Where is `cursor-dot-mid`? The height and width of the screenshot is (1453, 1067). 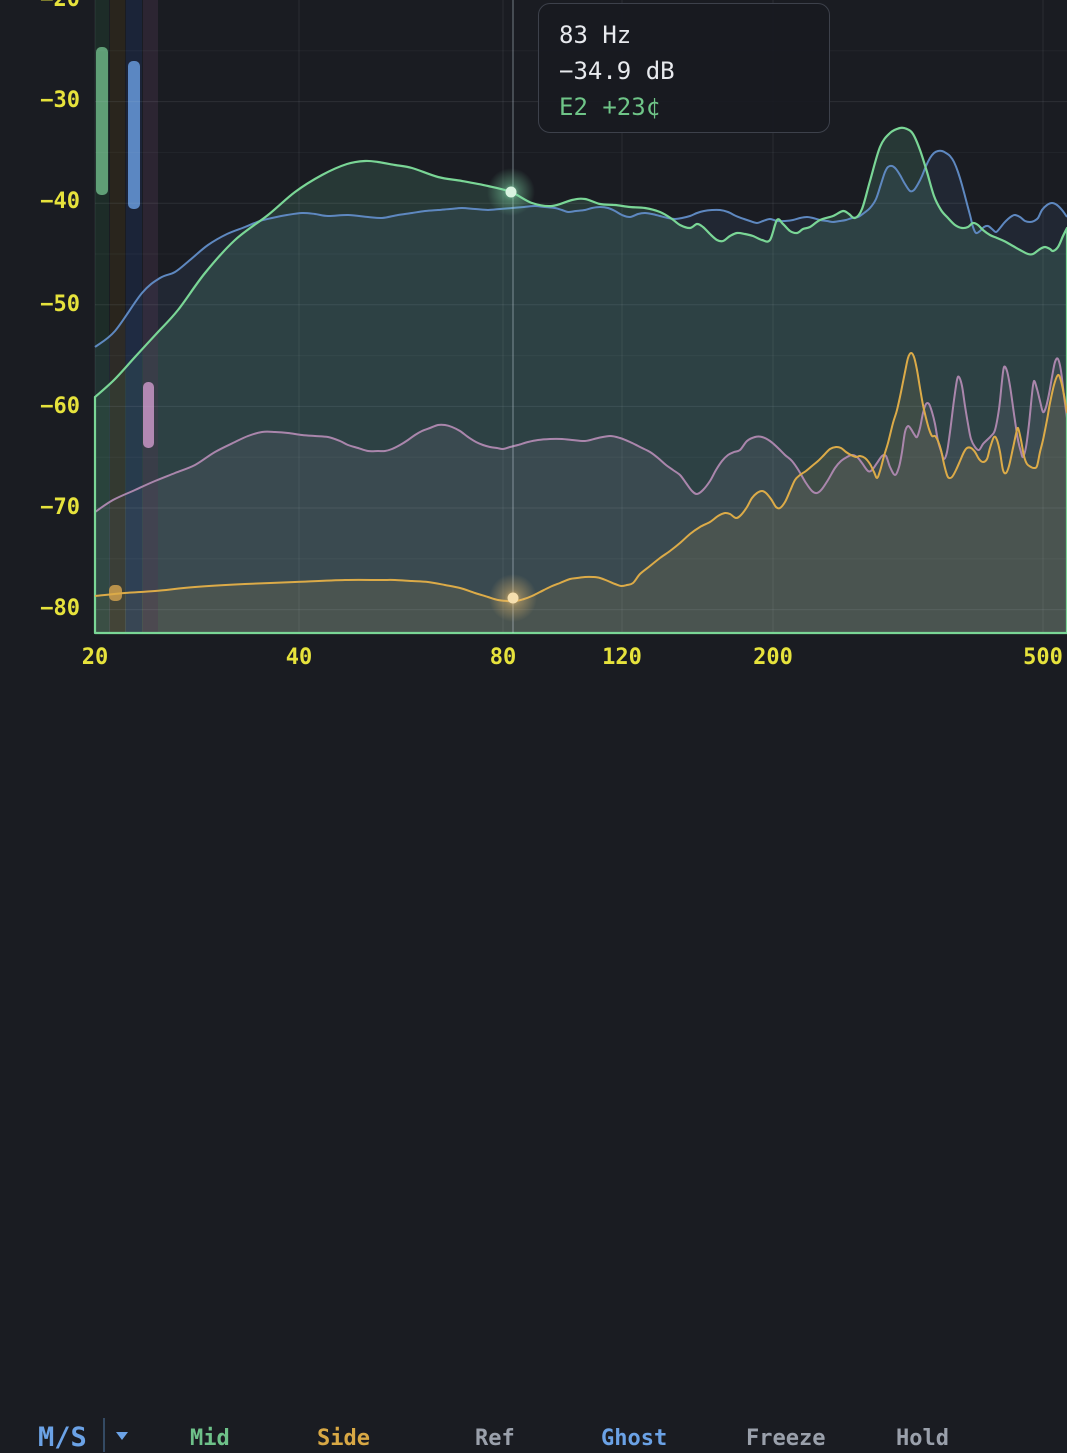 cursor-dot-mid is located at coordinates (511, 192).